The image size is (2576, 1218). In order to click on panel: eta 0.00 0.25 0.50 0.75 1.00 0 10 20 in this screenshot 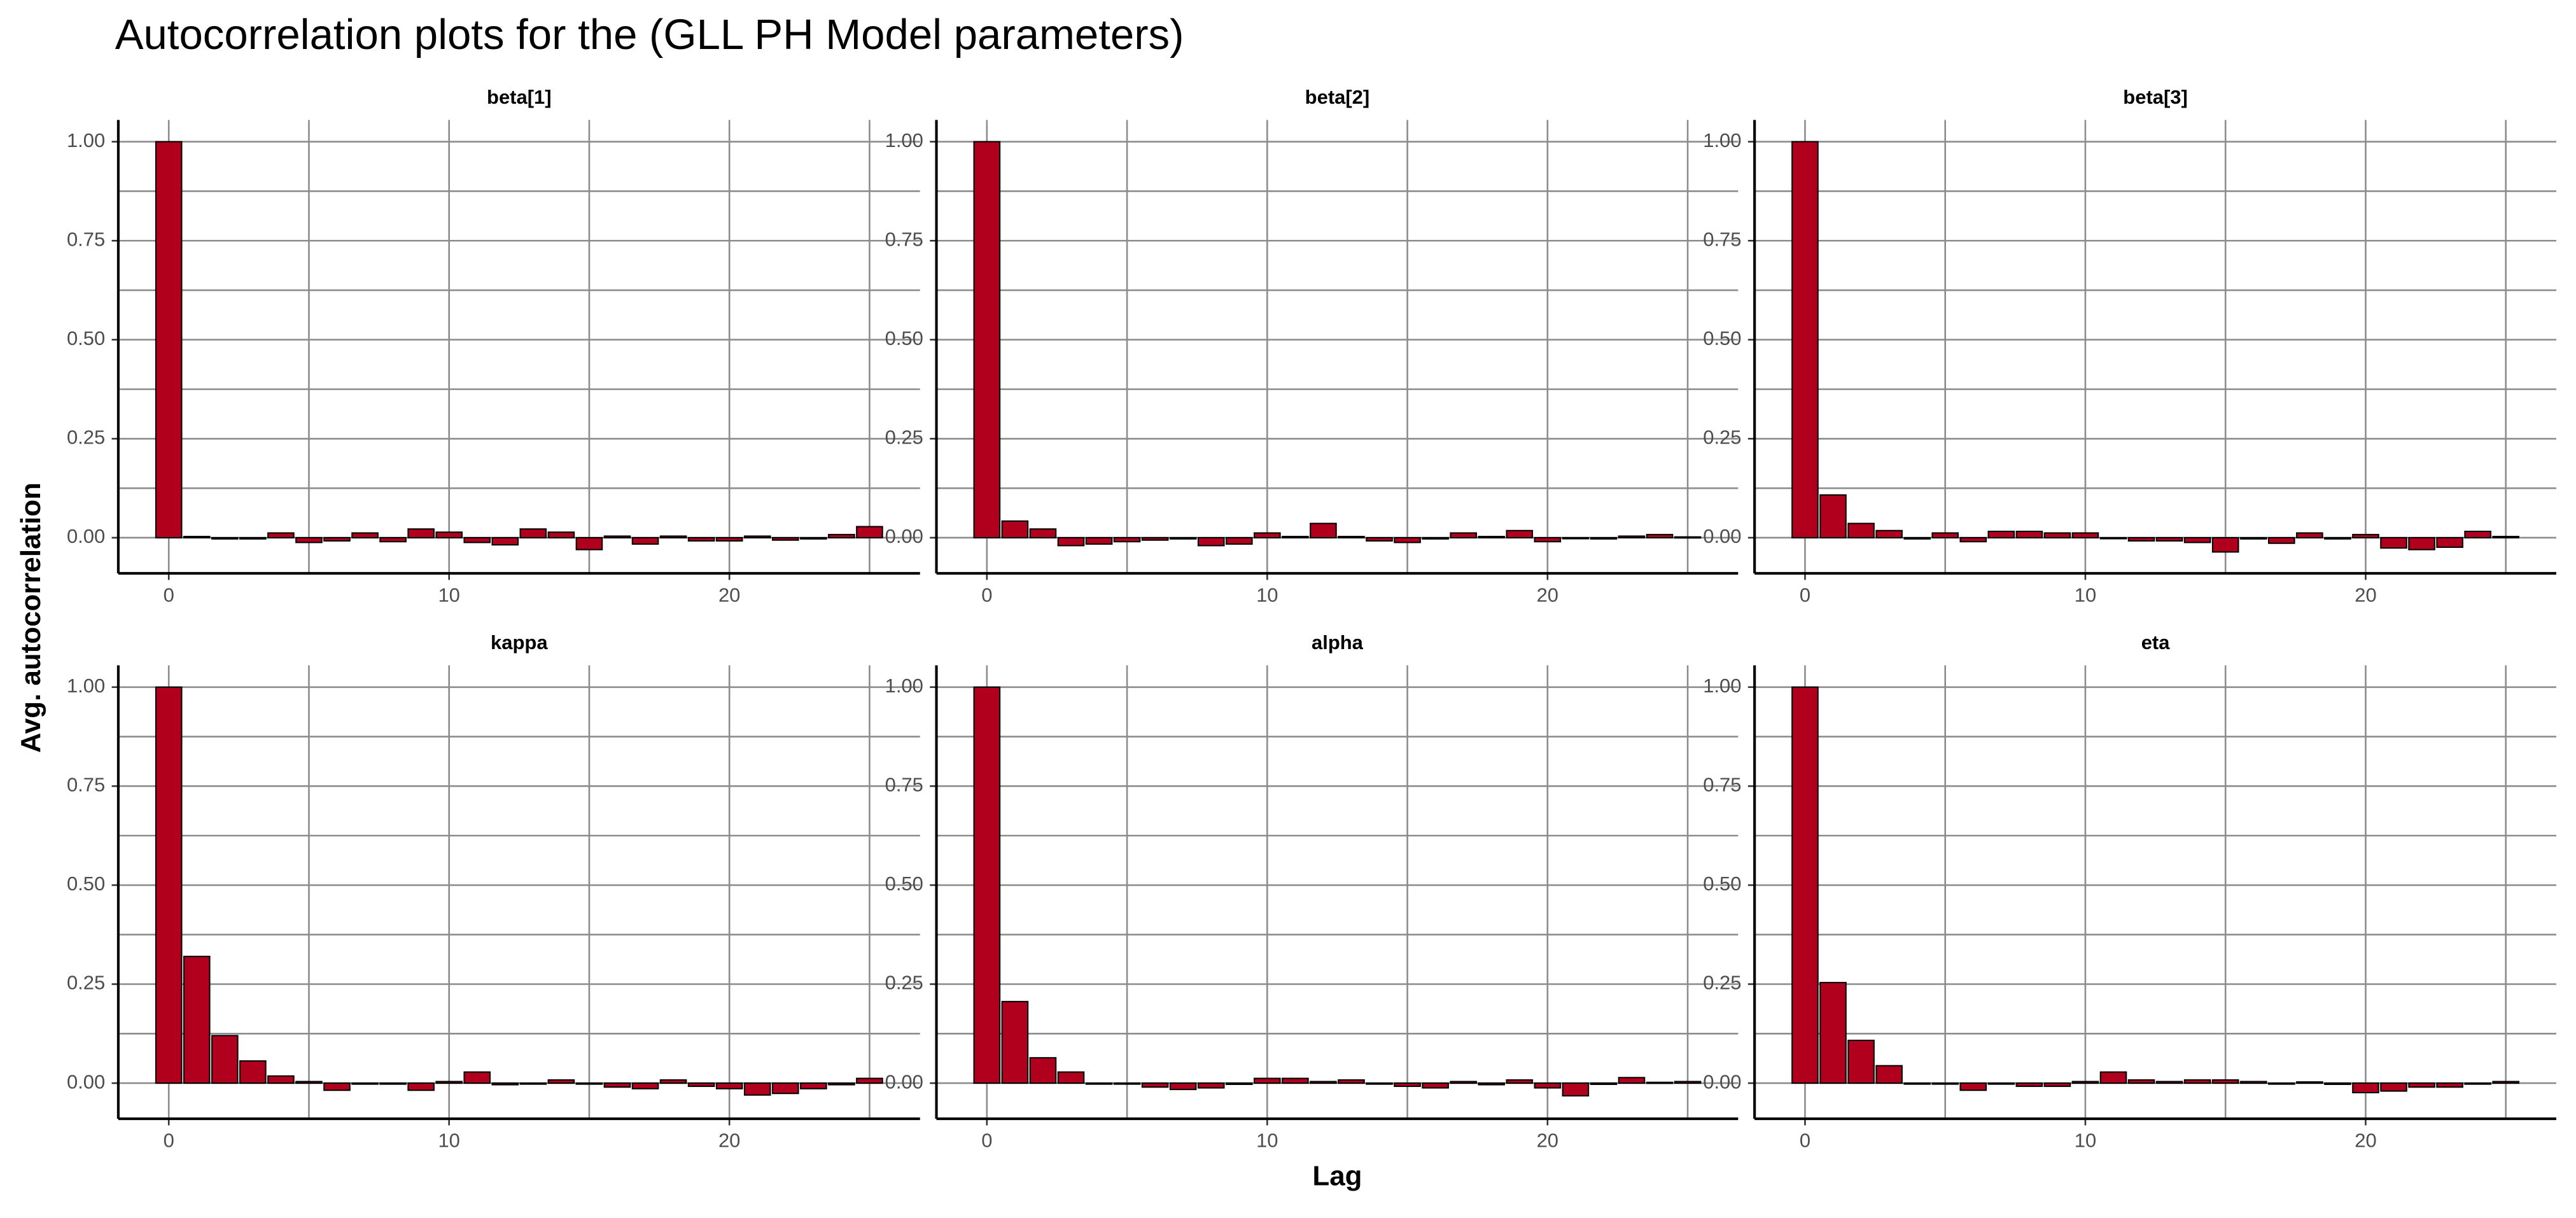, I will do `click(2129, 891)`.